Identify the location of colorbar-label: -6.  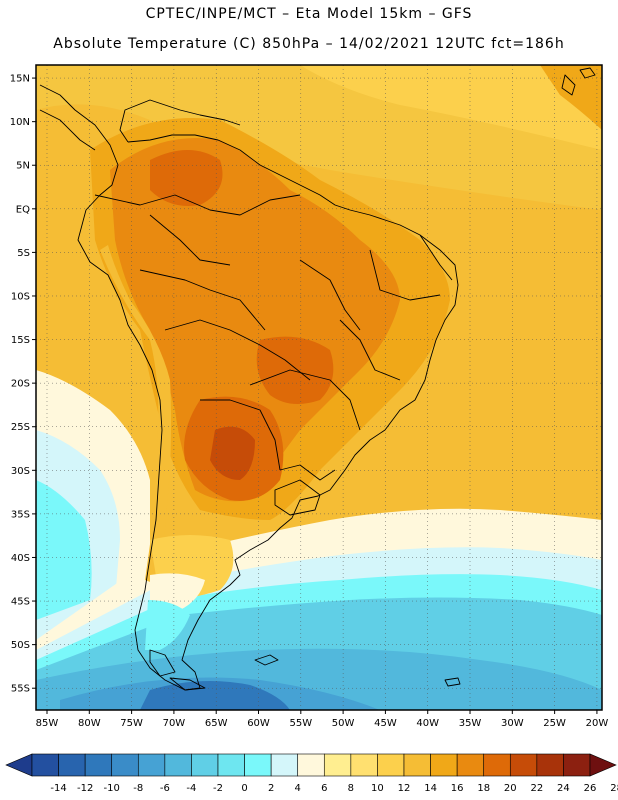
(165, 788).